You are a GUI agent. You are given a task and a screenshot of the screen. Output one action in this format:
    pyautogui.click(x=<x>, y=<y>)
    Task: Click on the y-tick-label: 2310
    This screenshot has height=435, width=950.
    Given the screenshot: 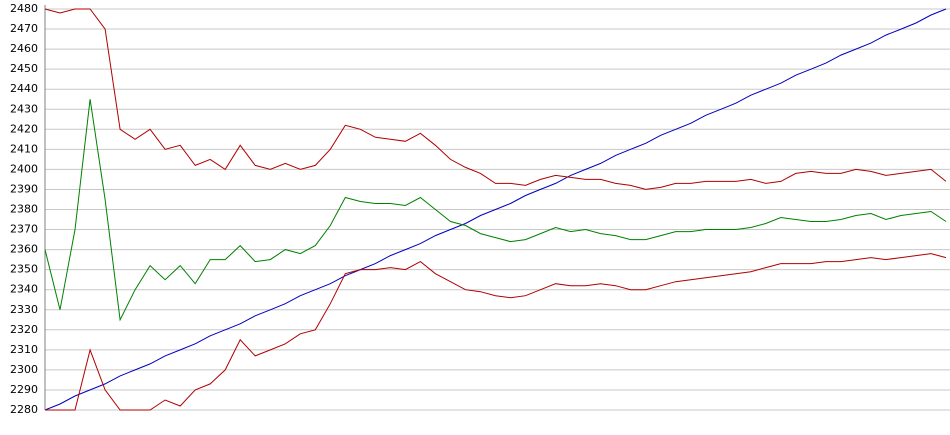 What is the action you would take?
    pyautogui.click(x=24, y=349)
    